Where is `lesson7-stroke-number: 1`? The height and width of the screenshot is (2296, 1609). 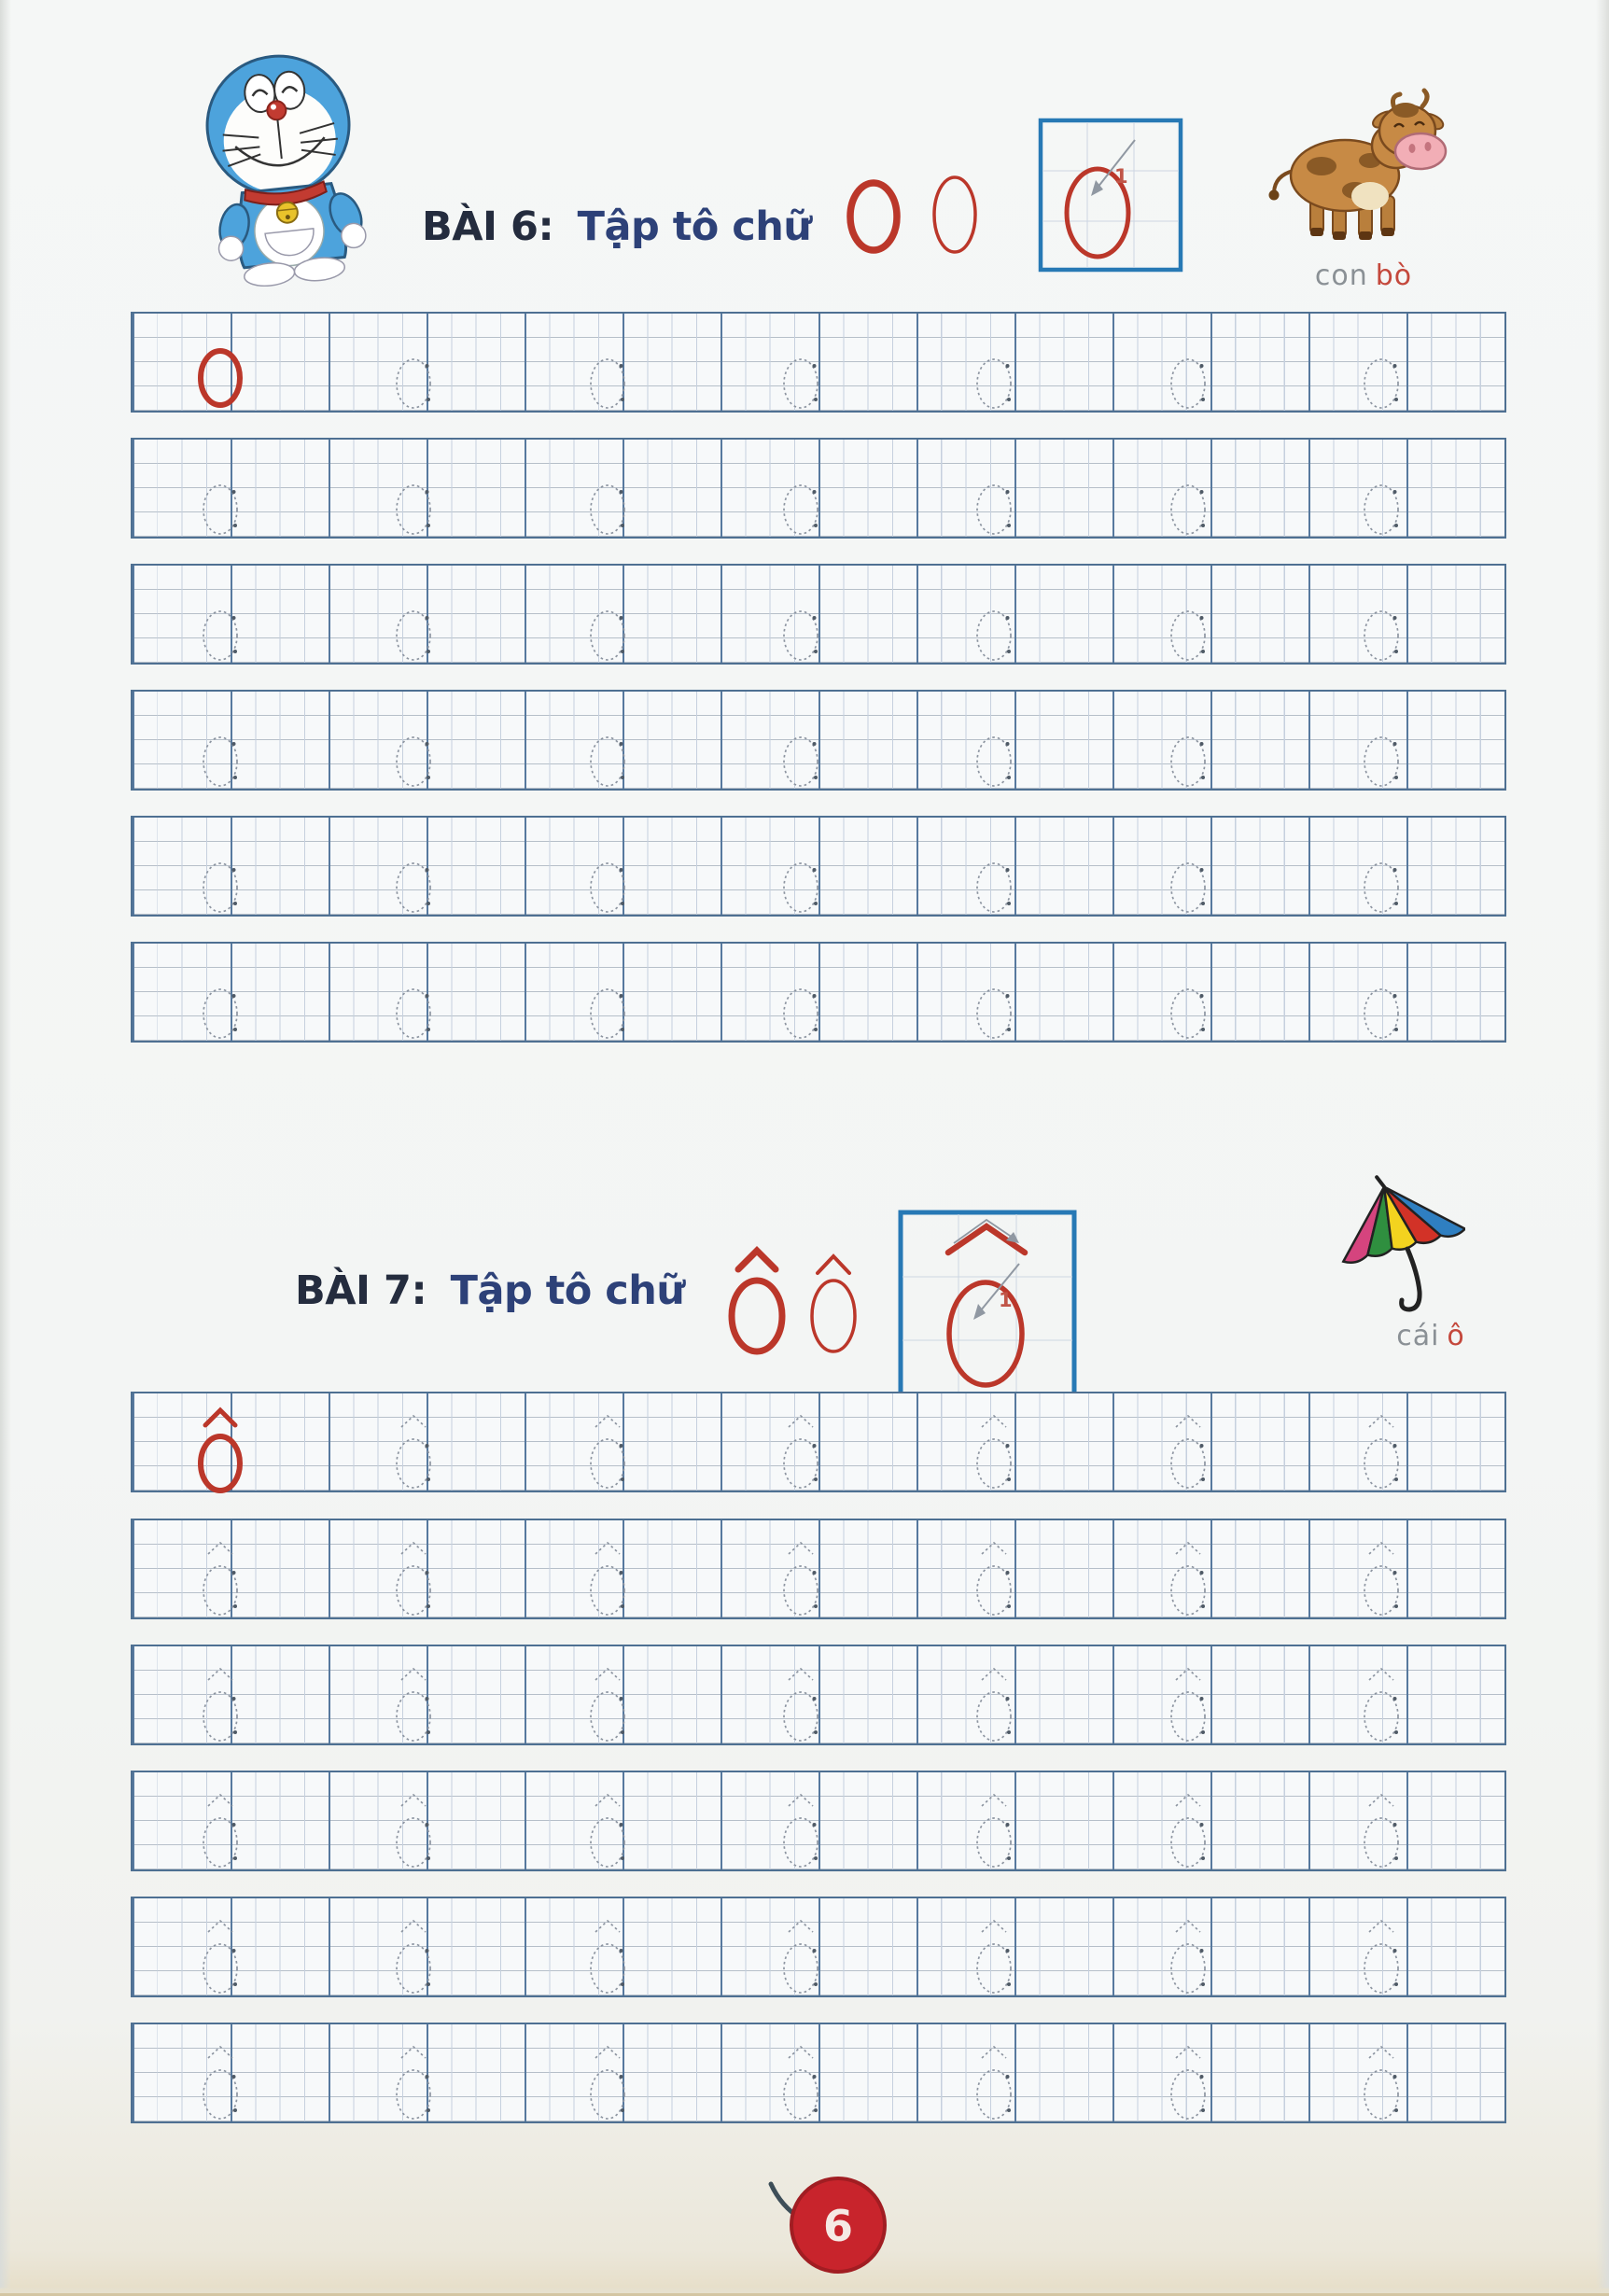
lesson7-stroke-number: 1 is located at coordinates (1006, 1300).